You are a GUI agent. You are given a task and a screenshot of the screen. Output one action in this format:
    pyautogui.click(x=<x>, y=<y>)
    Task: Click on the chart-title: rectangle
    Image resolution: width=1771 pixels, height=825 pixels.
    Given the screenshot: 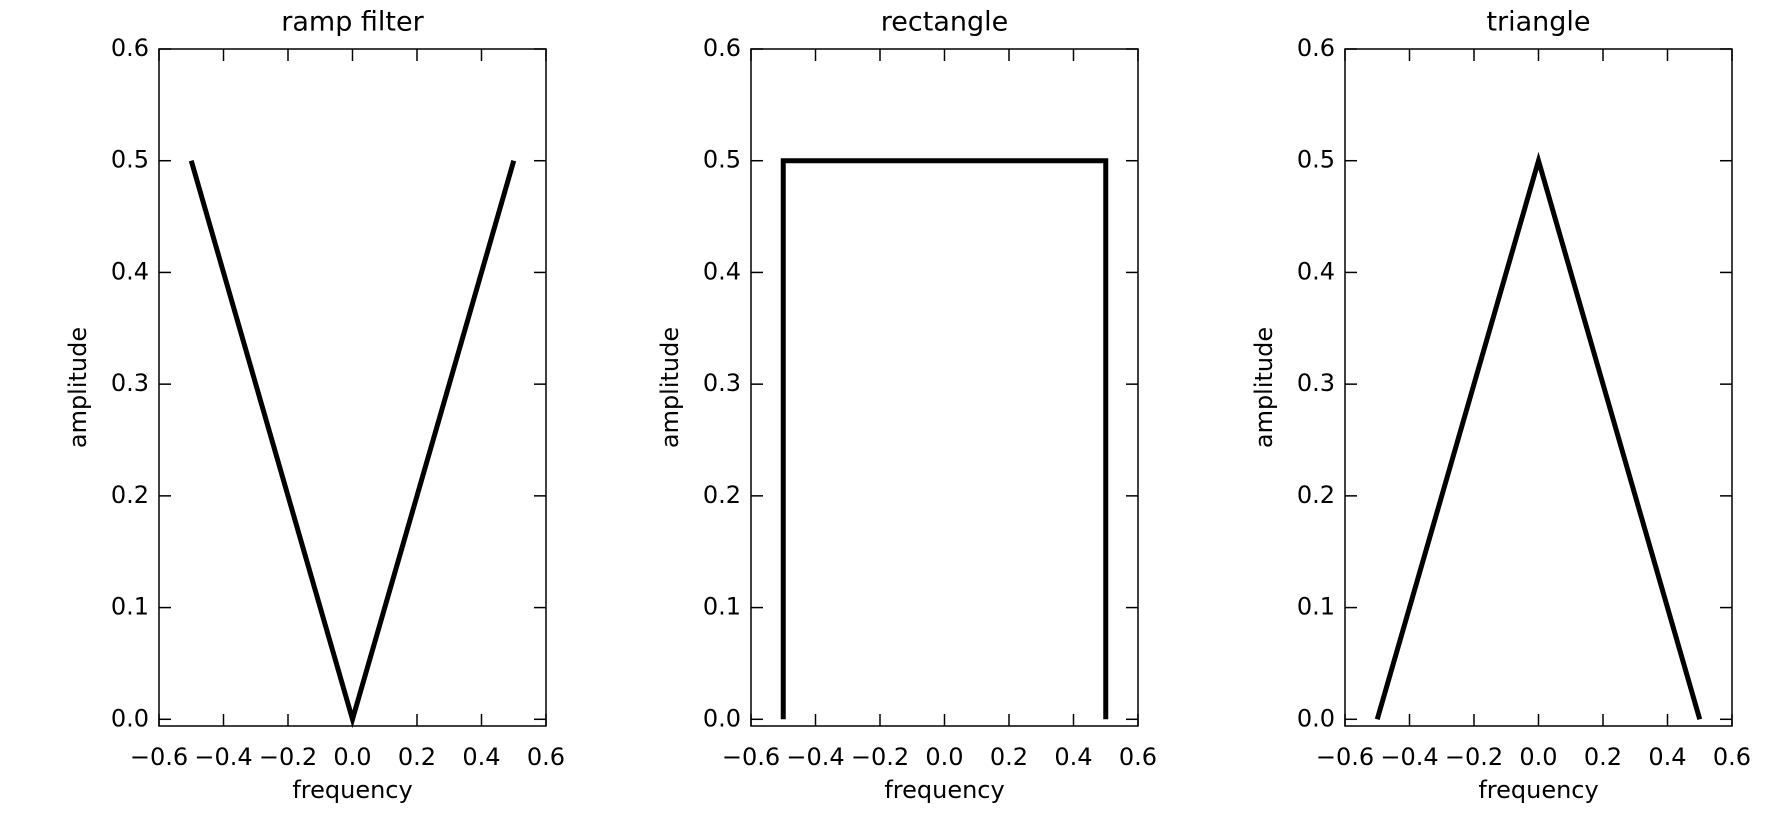 What is the action you would take?
    pyautogui.click(x=944, y=22)
    